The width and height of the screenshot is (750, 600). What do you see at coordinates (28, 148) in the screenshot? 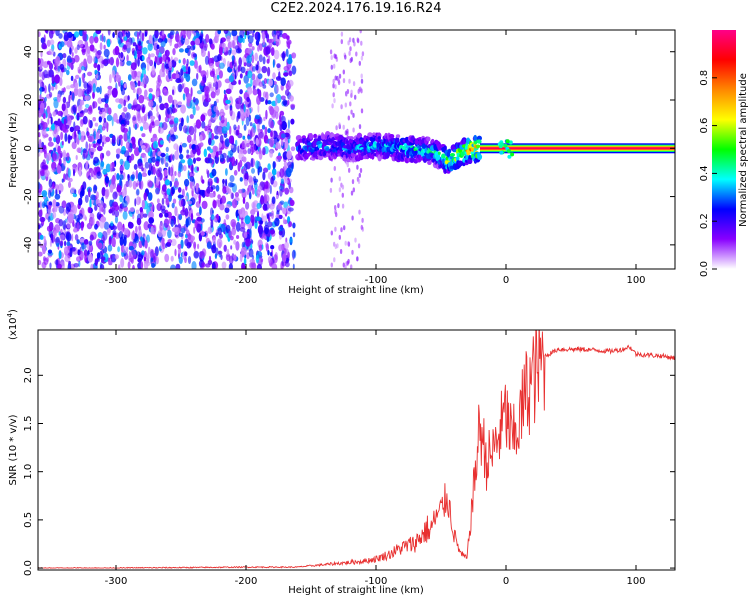
I see `y-tick-label: 0` at bounding box center [28, 148].